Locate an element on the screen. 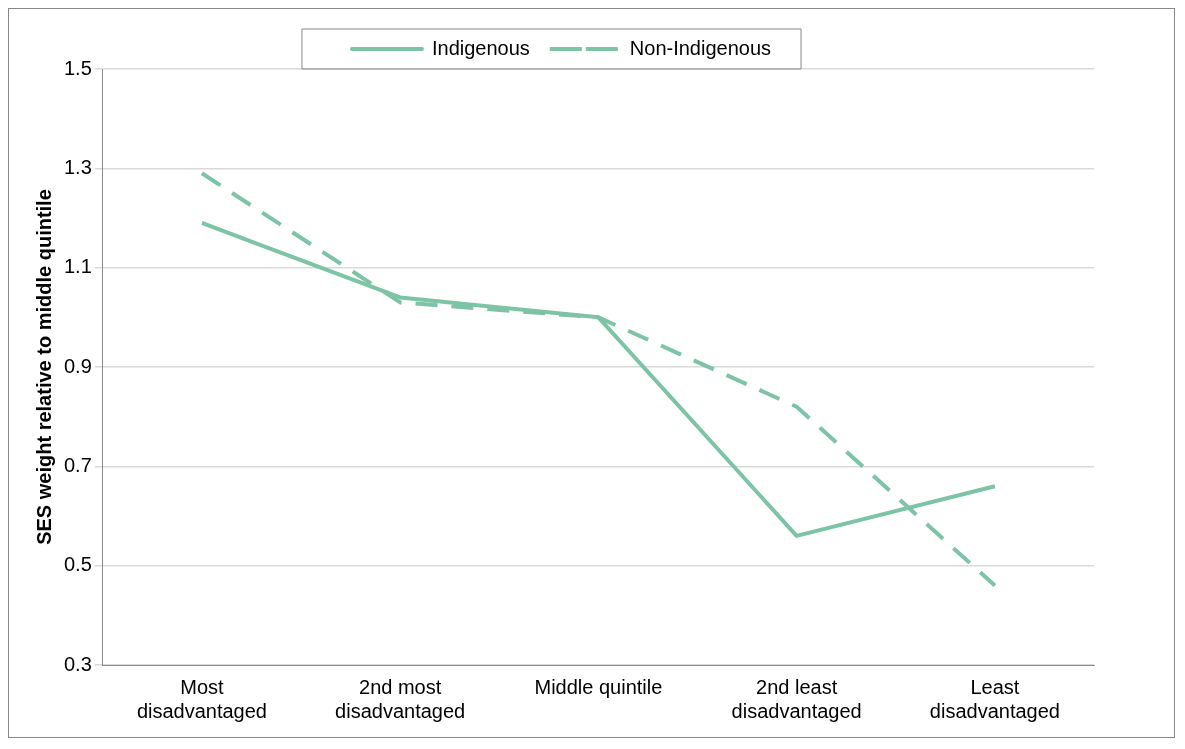 The image size is (1185, 749). x-tick-label: 2nd most disadvantaged is located at coordinates (400, 698).